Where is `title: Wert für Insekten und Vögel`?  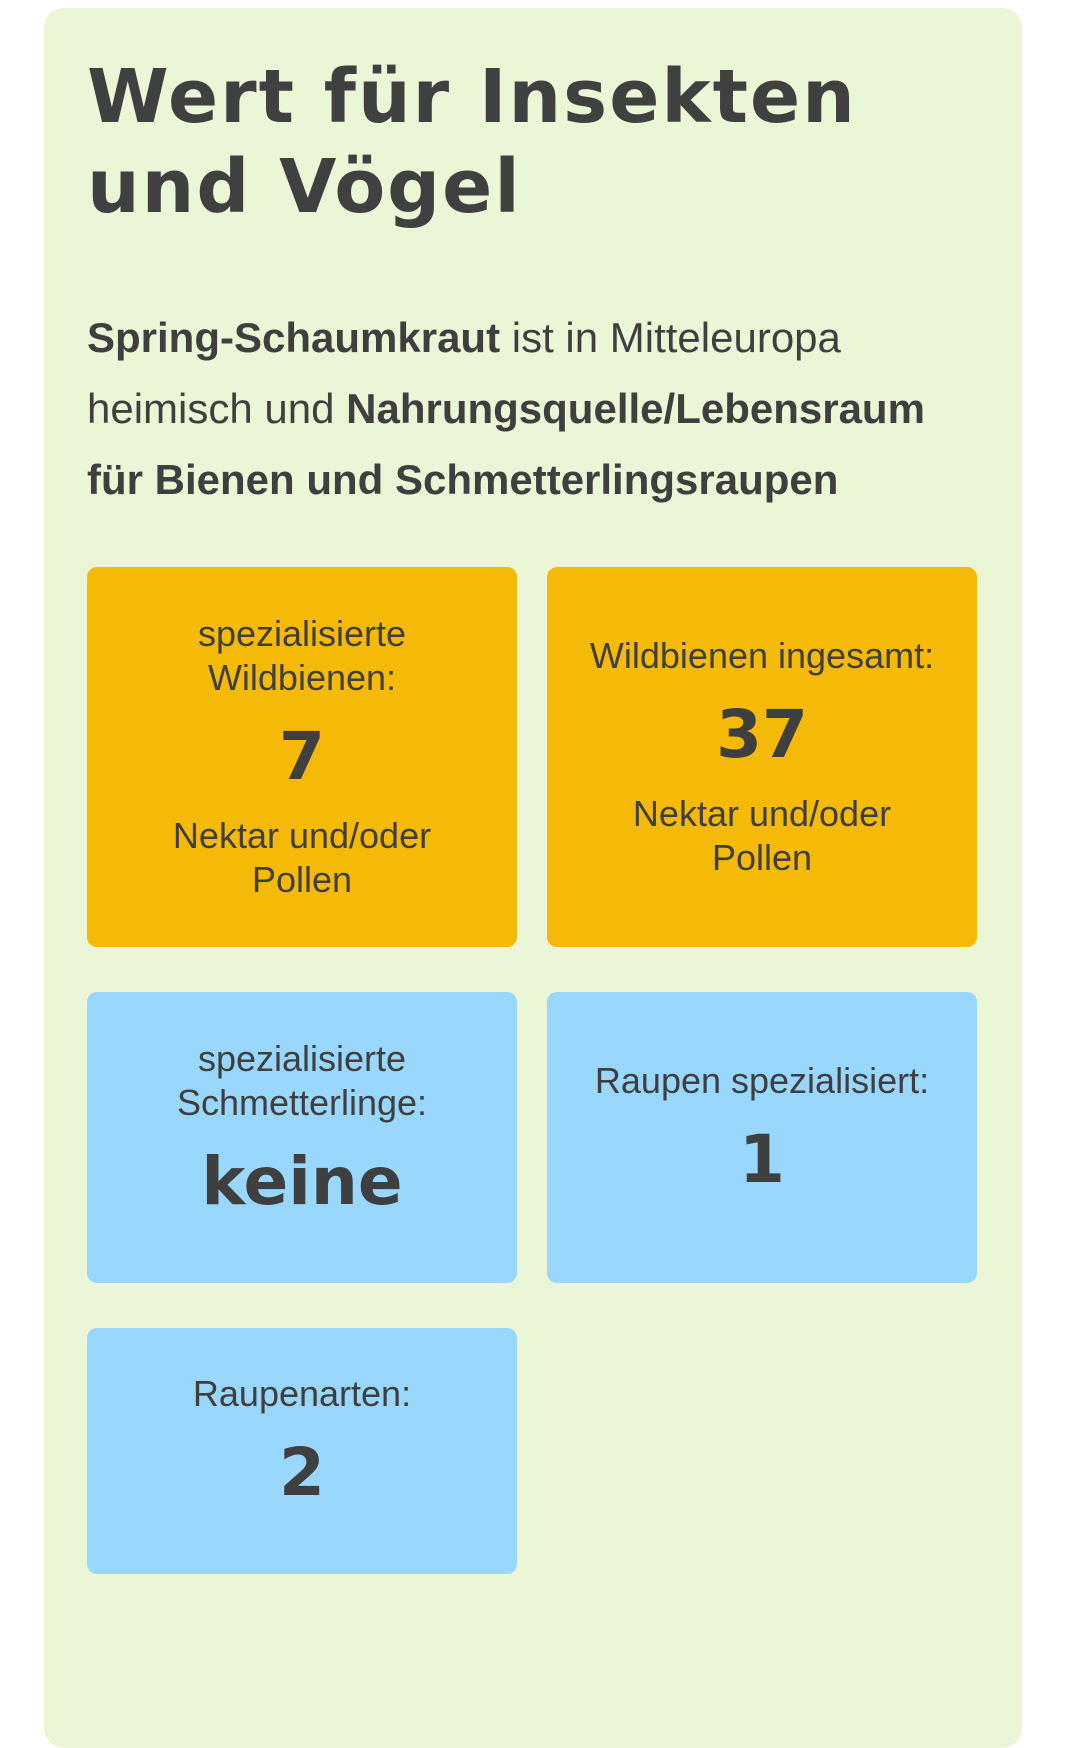 title: Wert für Insekten und Vögel is located at coordinates (472, 142).